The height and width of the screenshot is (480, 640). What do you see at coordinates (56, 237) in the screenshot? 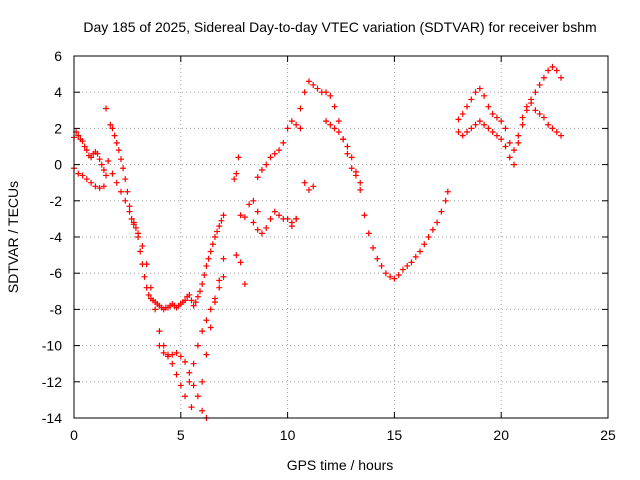
I see `y-tick-label: -4` at bounding box center [56, 237].